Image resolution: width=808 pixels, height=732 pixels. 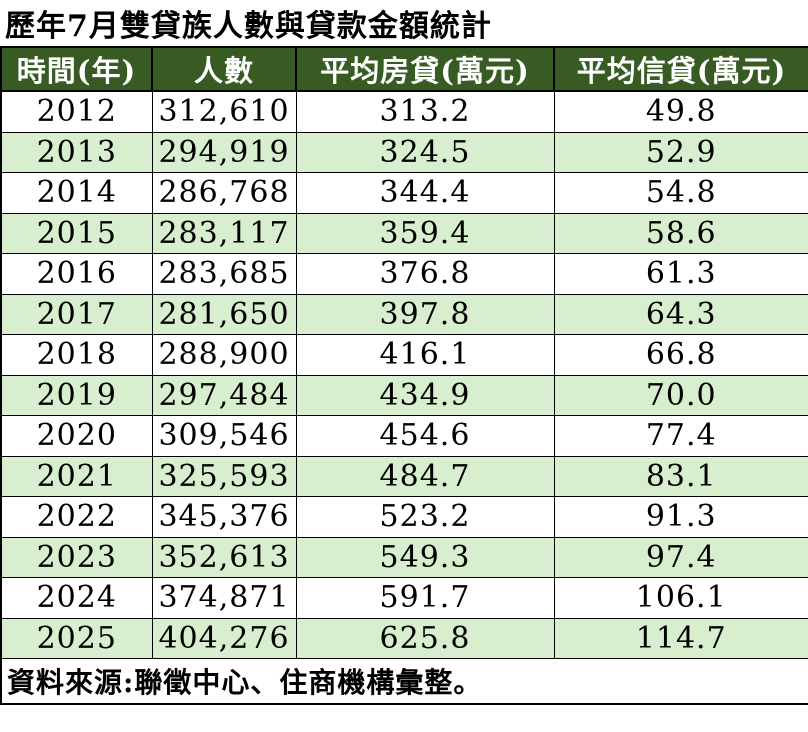 What do you see at coordinates (224, 395) in the screenshot?
I see `table-cell: 297,484` at bounding box center [224, 395].